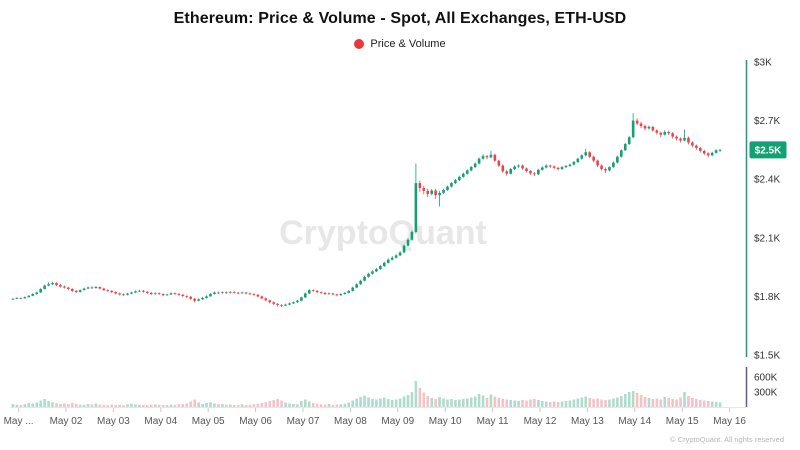 Image resolution: width=800 pixels, height=450 pixels. I want to click on x-tick-label: May 03, so click(113, 421).